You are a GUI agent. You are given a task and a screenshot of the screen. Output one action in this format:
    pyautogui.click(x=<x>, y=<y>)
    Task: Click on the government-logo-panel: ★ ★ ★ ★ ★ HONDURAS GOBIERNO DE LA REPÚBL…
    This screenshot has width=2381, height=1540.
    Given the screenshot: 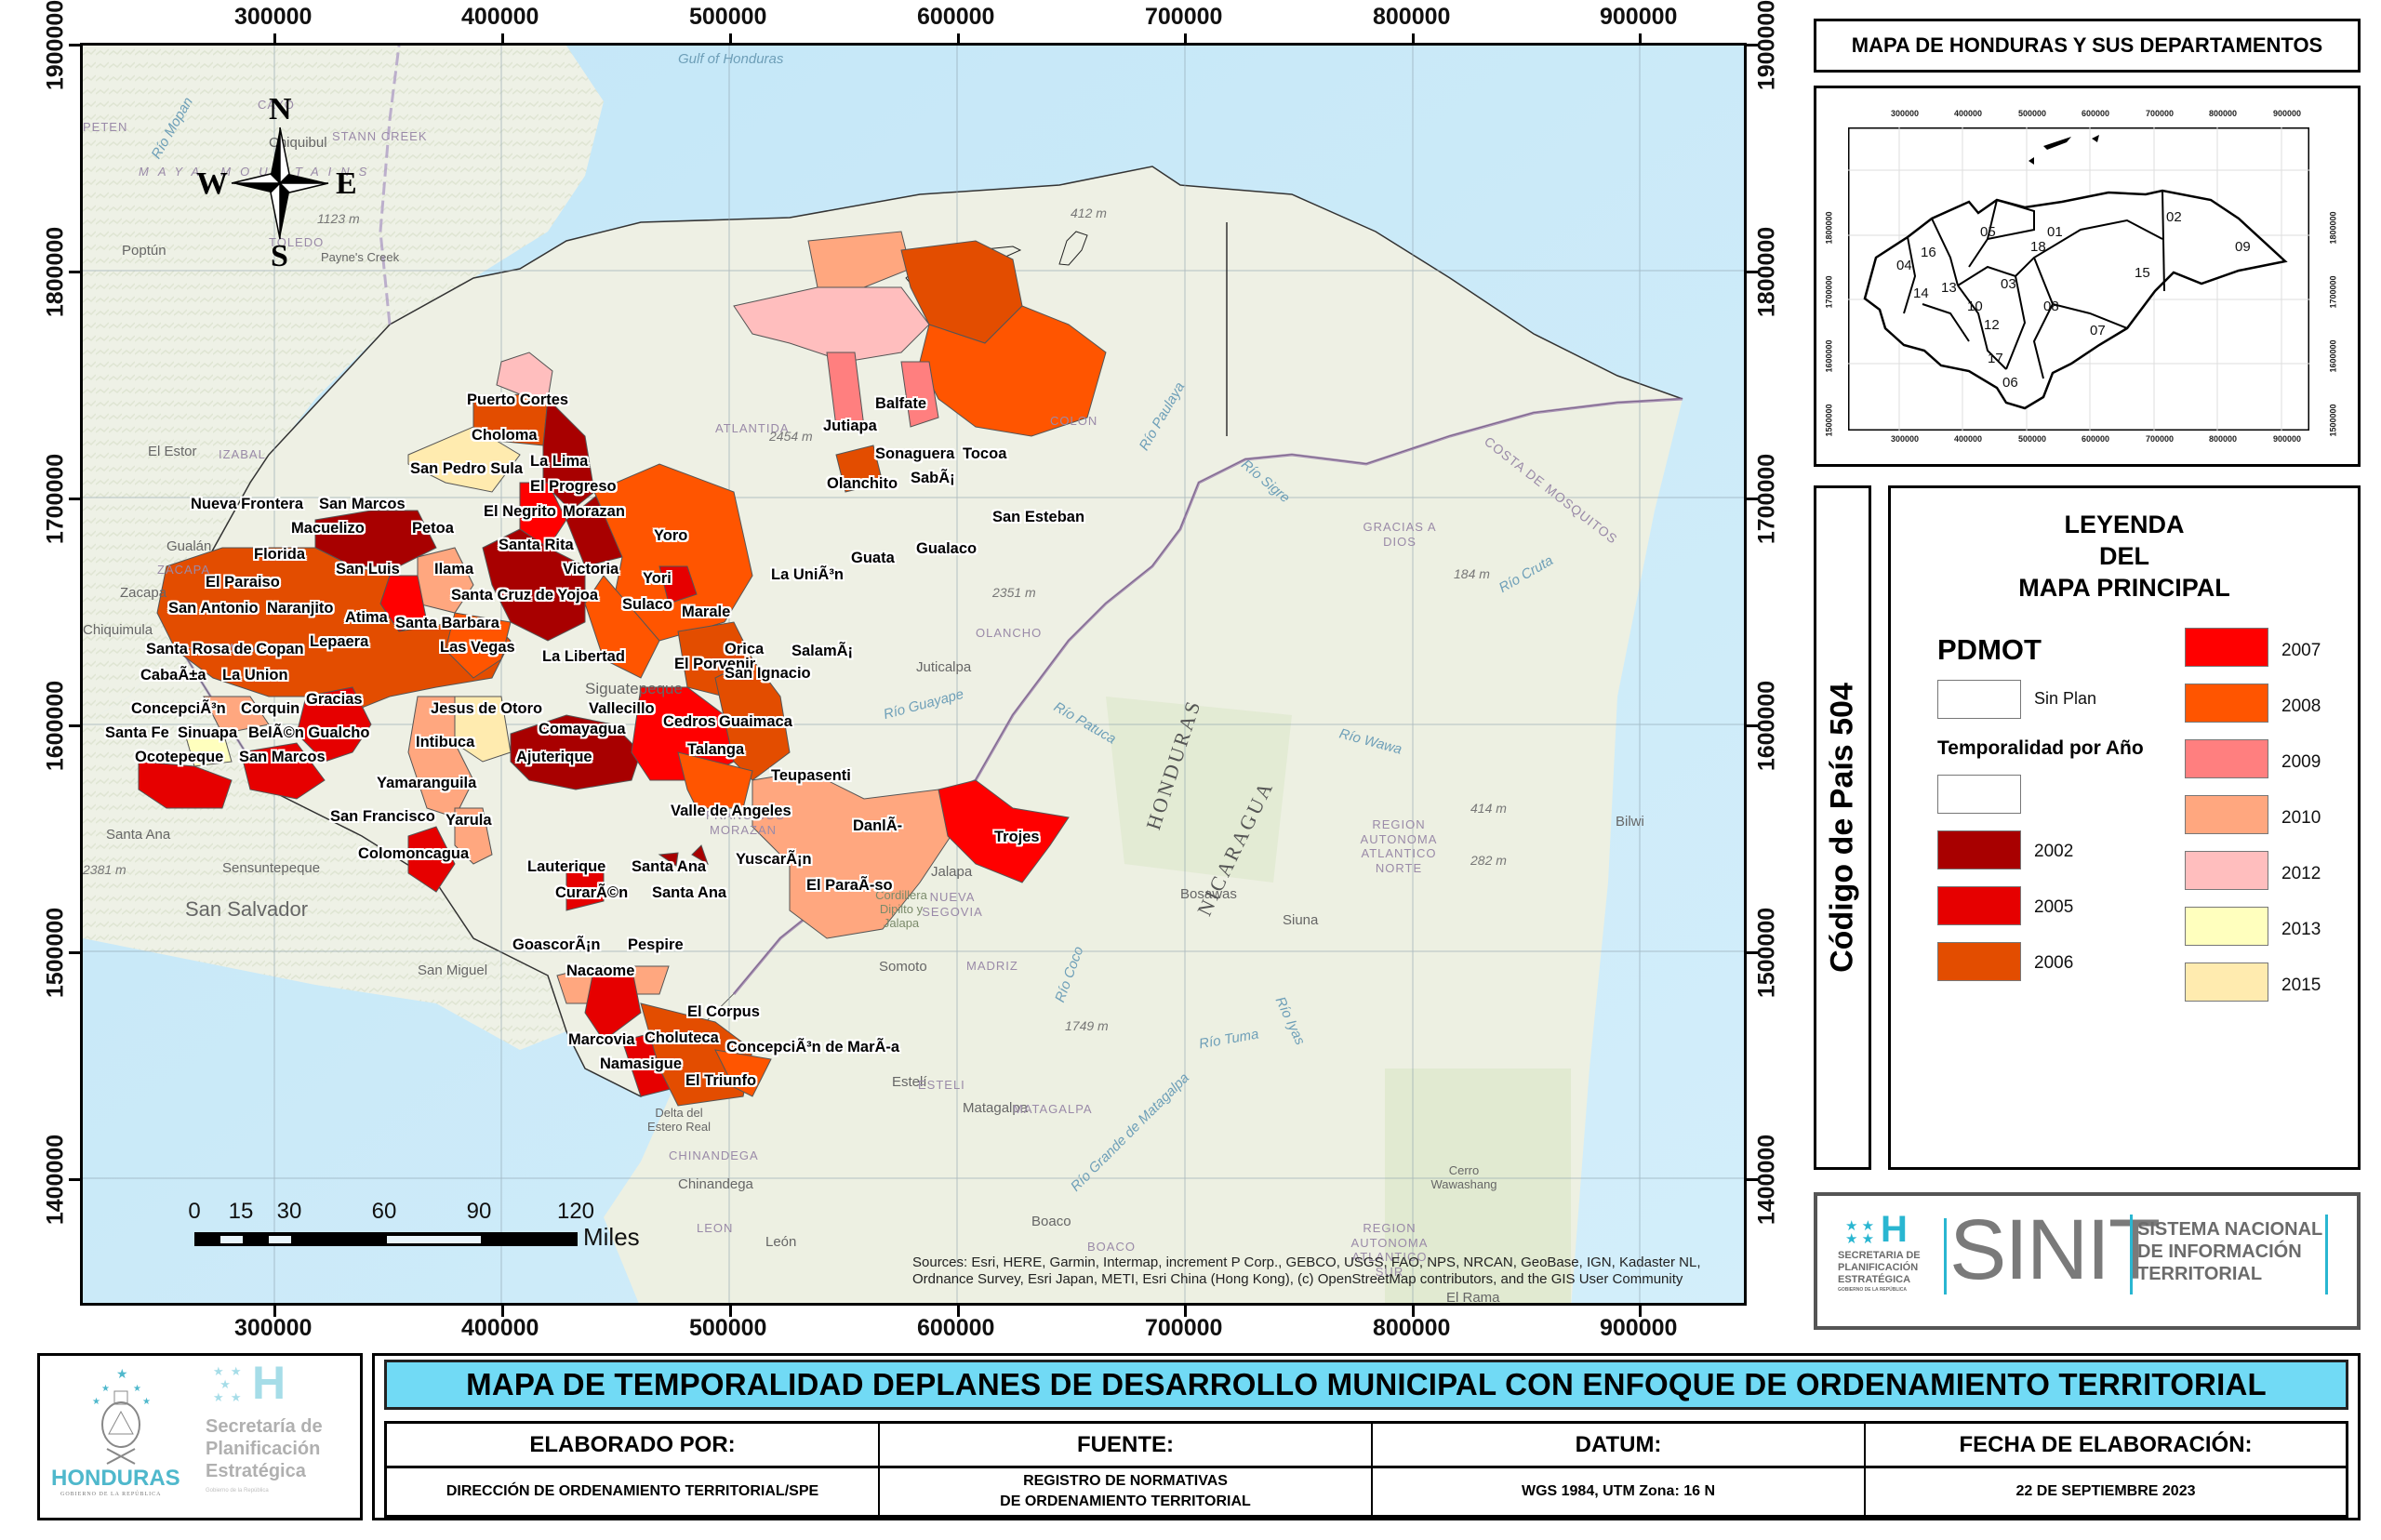 What is the action you would take?
    pyautogui.click(x=200, y=1436)
    